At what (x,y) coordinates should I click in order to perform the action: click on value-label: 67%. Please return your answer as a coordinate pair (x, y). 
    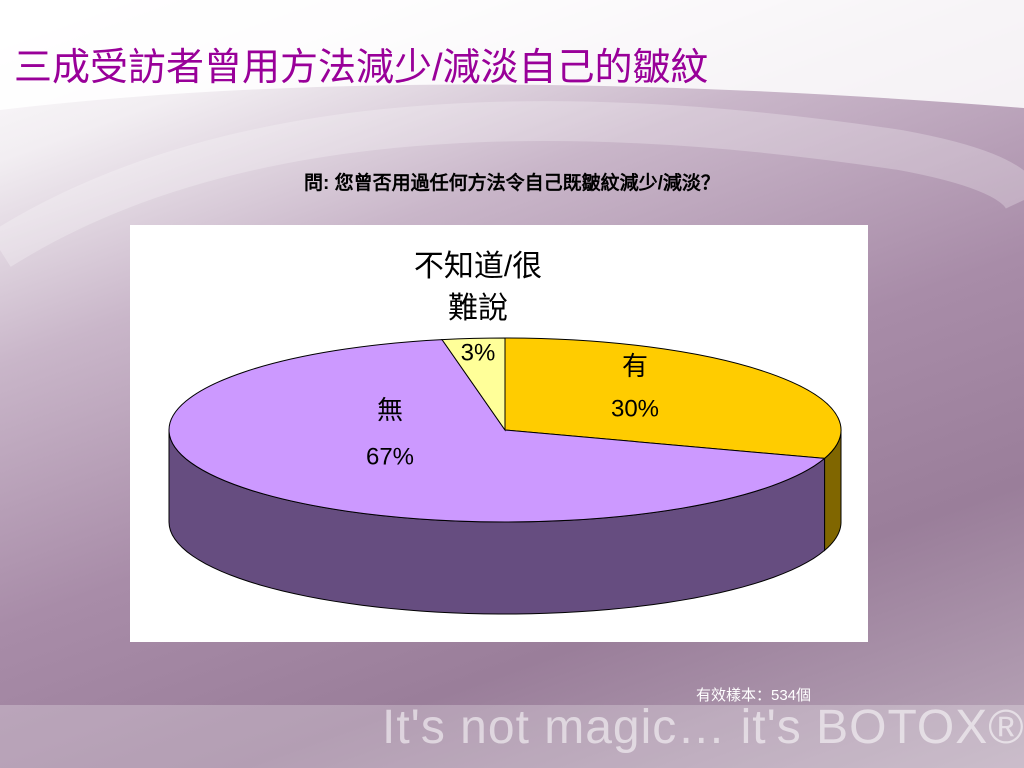
    Looking at the image, I should click on (390, 456).